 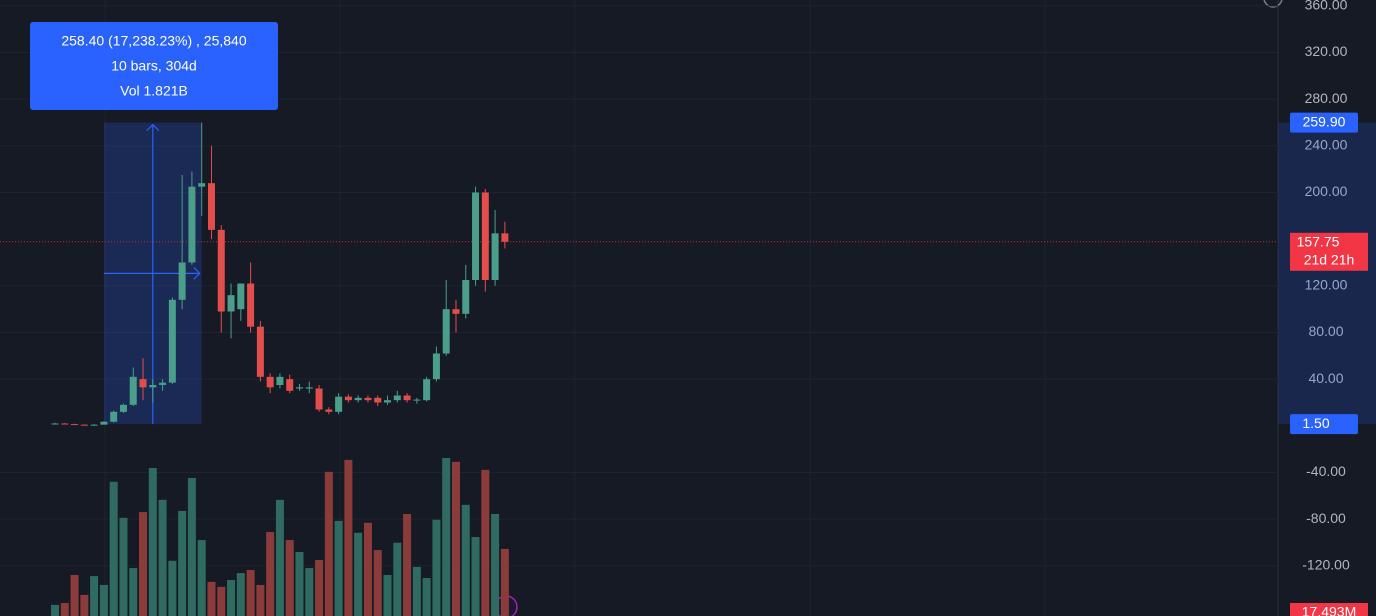 I want to click on y-tick-label: 40.00, so click(x=1325, y=378).